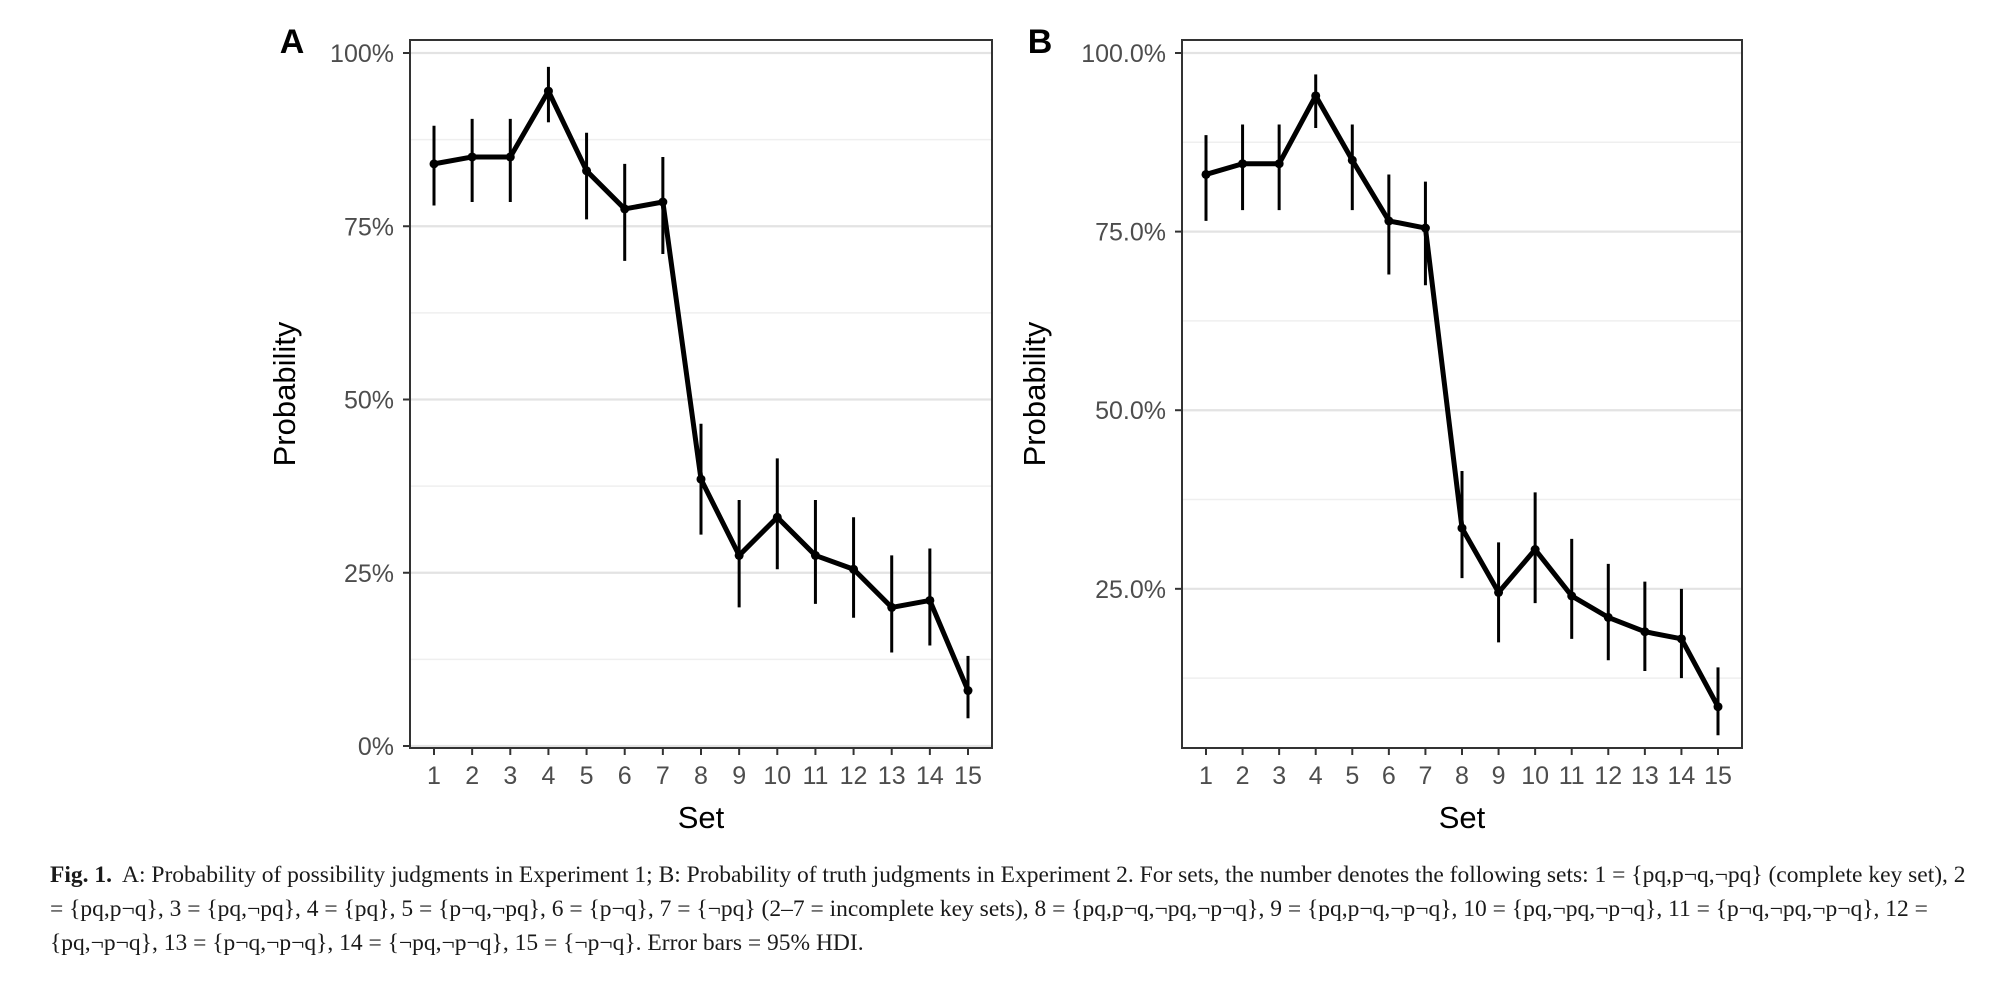  What do you see at coordinates (1130, 590) in the screenshot?
I see `y-tick-label: 25.0%` at bounding box center [1130, 590].